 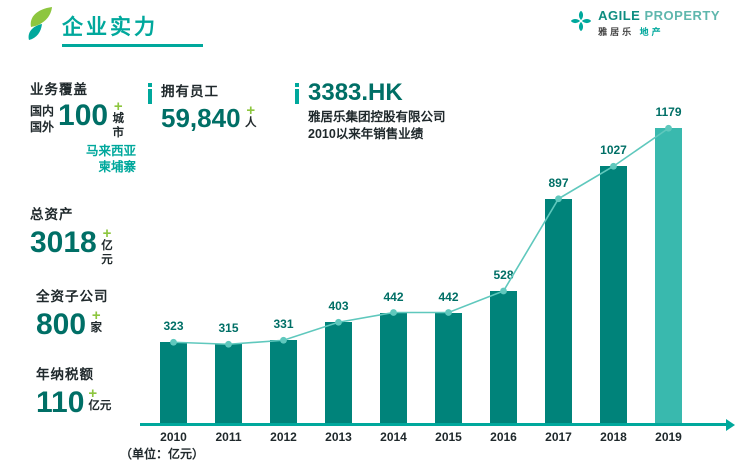 What do you see at coordinates (668, 437) in the screenshot?
I see `x-axis-label: 2019` at bounding box center [668, 437].